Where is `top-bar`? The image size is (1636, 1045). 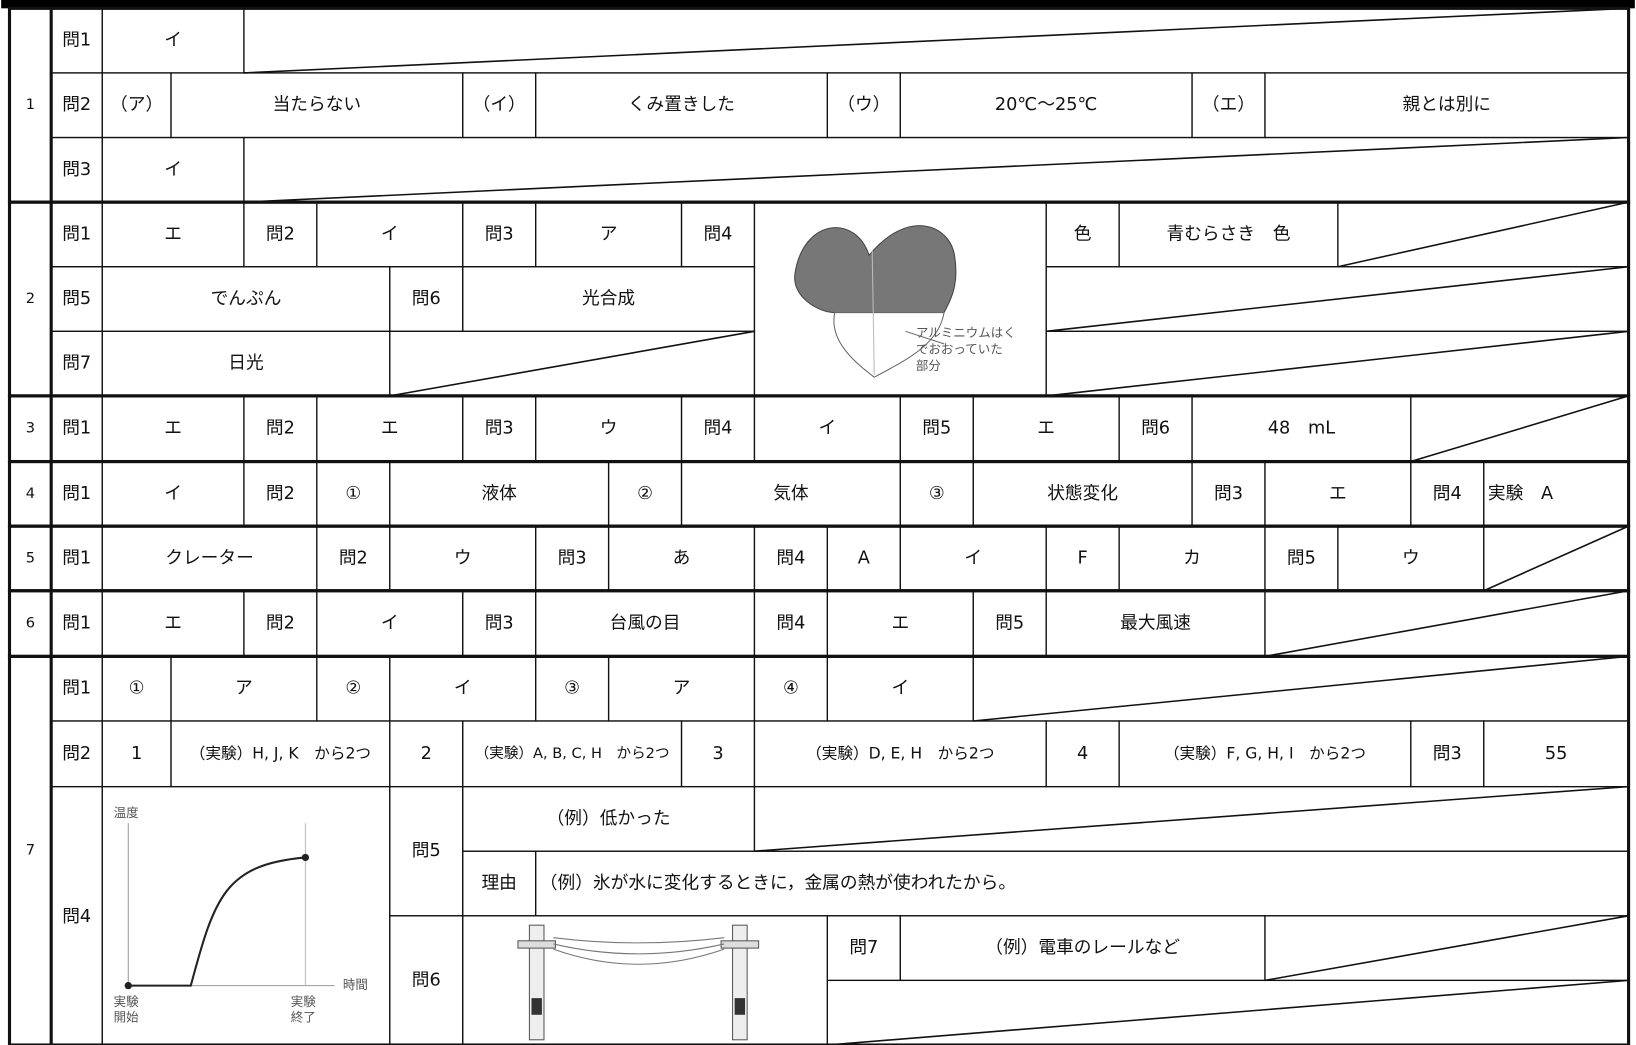
top-bar is located at coordinates (818, 4).